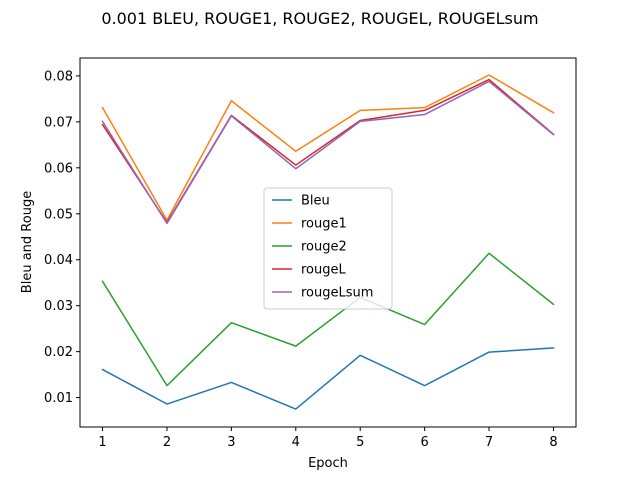 This screenshot has height=480, width=640. What do you see at coordinates (27, 242) in the screenshot?
I see `y-axis-label: Bleu and Rouge` at bounding box center [27, 242].